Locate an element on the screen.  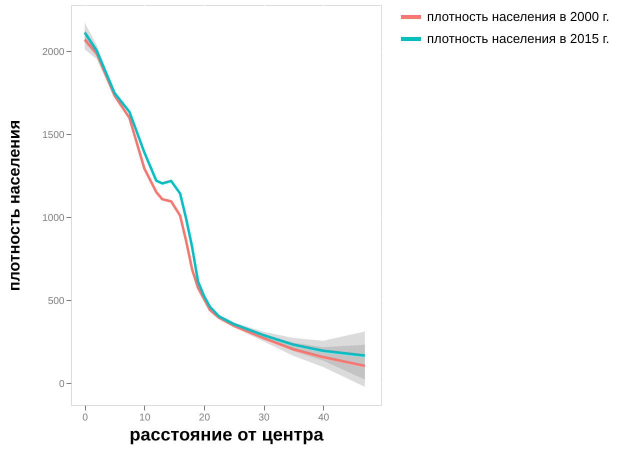
y-tick-label: 0 is located at coordinates (61, 384).